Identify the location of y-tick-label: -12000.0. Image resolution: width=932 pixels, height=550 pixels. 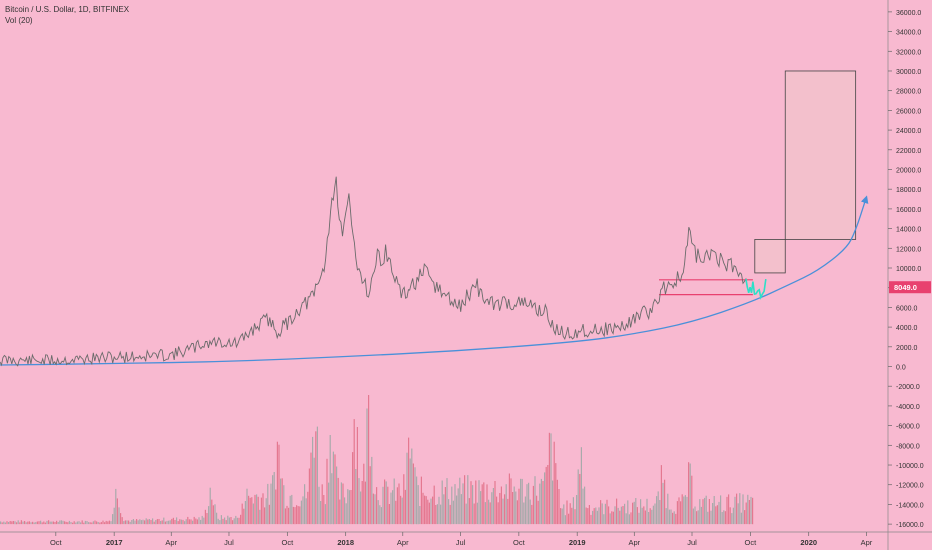
(910, 486).